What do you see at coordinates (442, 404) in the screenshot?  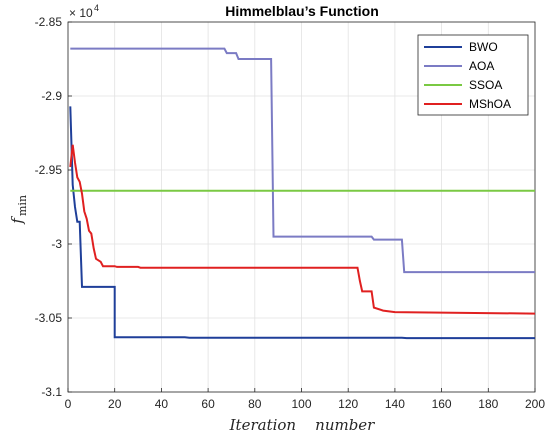 I see `x-tick-label: 160` at bounding box center [442, 404].